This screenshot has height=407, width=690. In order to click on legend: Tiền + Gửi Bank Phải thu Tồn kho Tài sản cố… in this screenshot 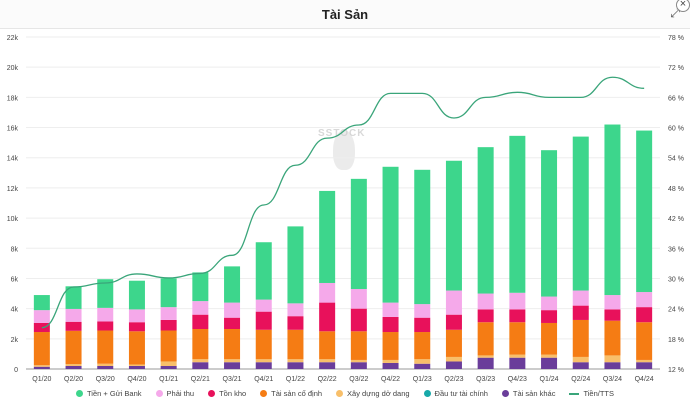, I will do `click(345, 393)`.